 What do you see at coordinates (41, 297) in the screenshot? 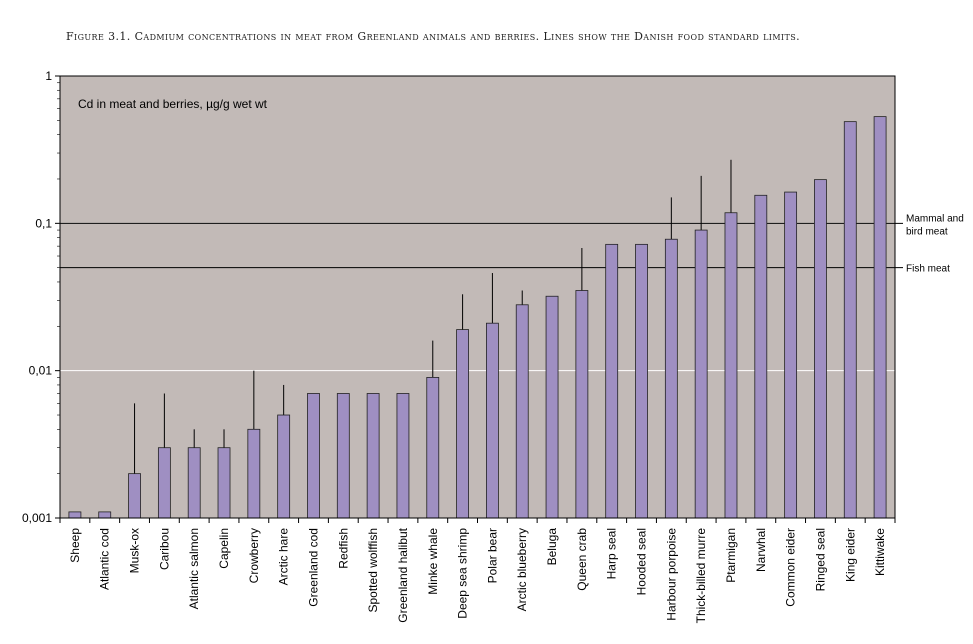
I see `y-axis: 0,001 0,01 0,1 1` at bounding box center [41, 297].